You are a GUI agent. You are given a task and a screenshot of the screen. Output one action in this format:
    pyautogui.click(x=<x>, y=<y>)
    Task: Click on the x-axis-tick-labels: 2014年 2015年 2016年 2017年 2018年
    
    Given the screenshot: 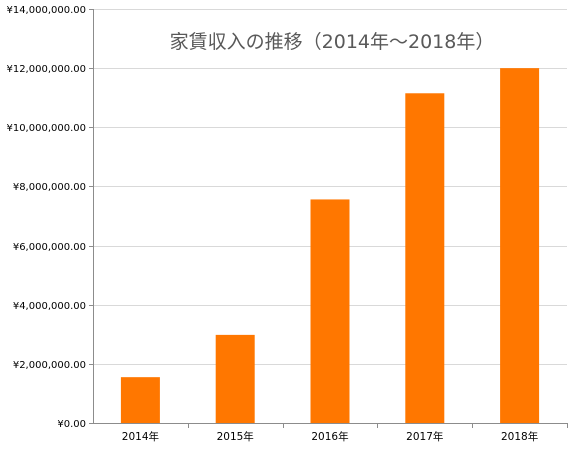 What is the action you would take?
    pyautogui.click(x=330, y=436)
    